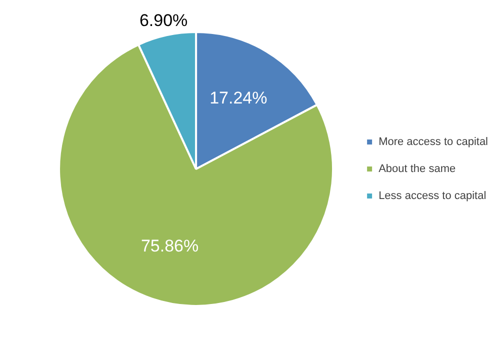 The image size is (498, 343). I want to click on data-label: 6.90%, so click(163, 20).